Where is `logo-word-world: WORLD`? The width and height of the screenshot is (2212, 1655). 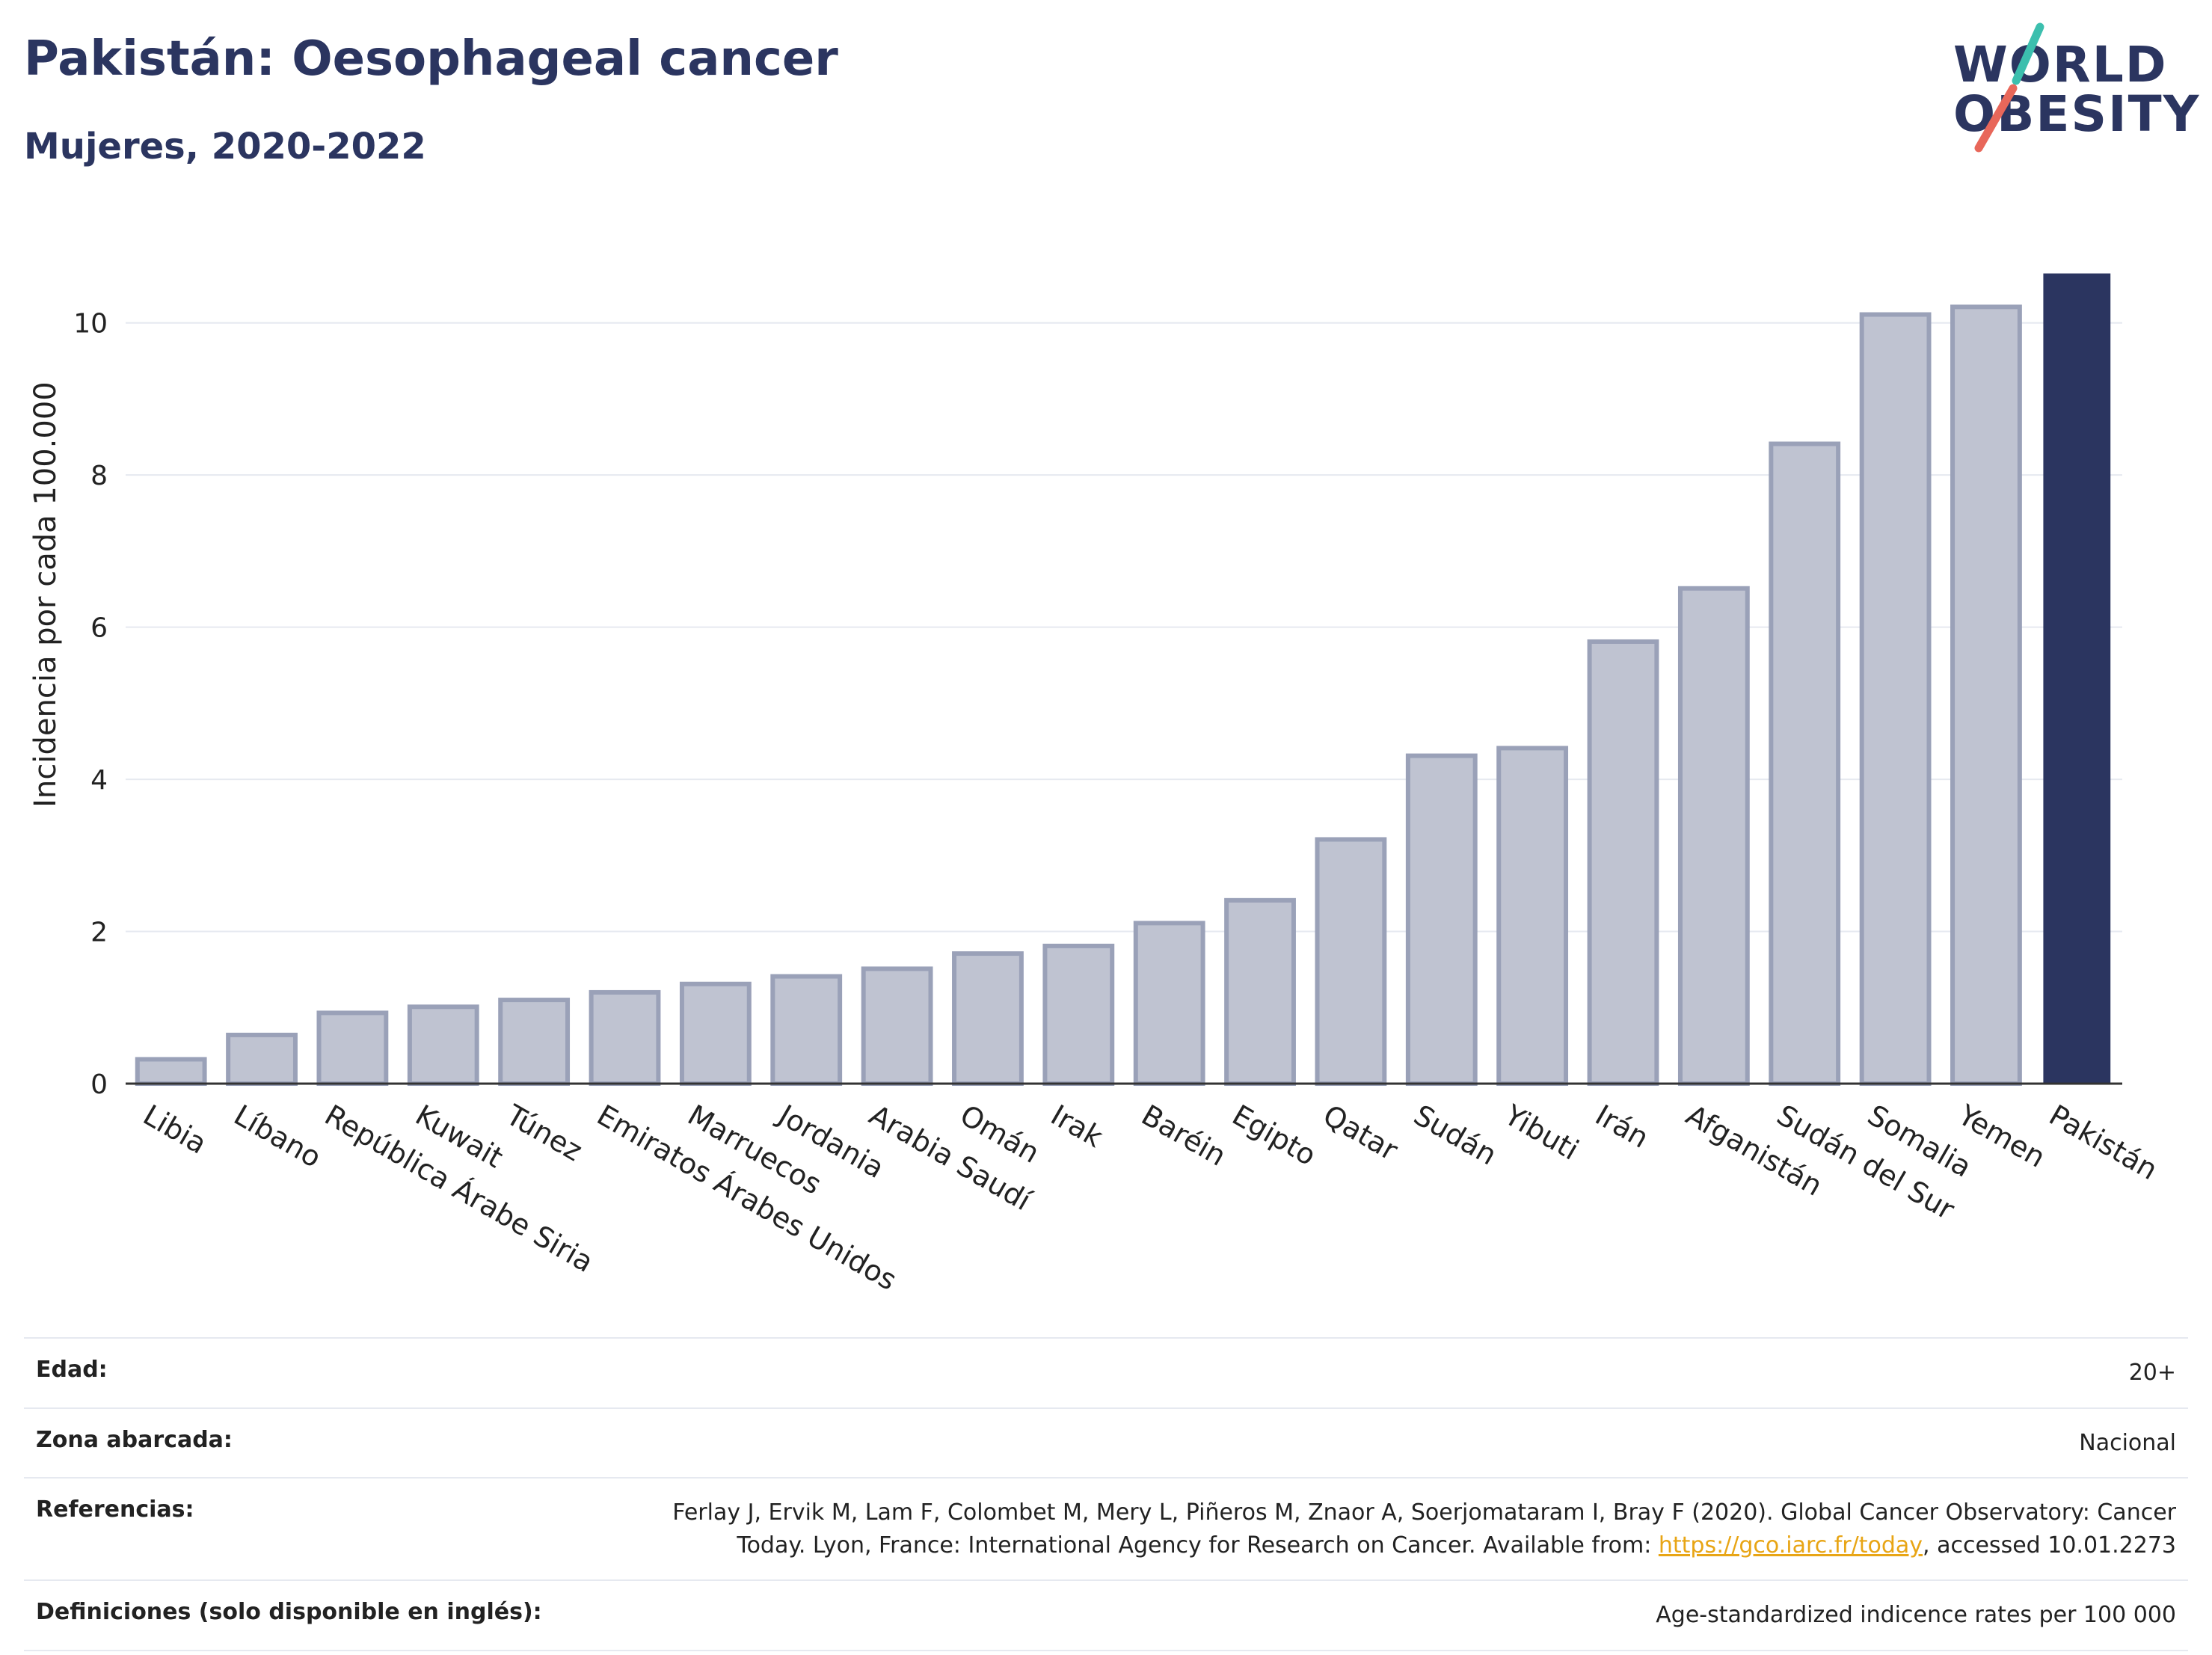 logo-word-world: WORLD is located at coordinates (2060, 64).